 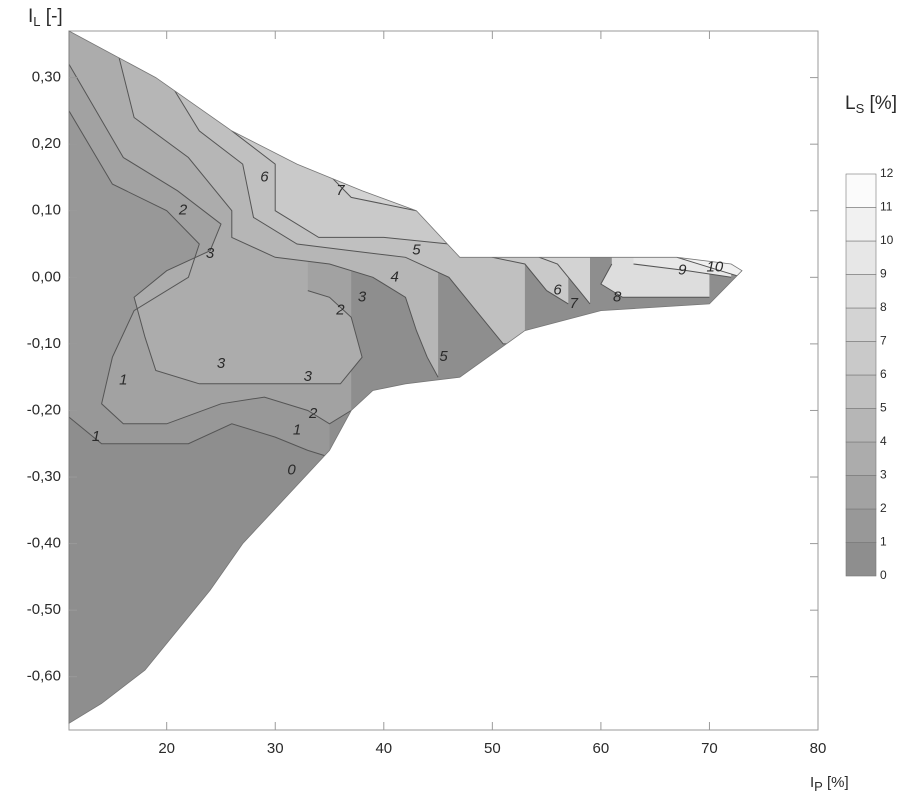 What do you see at coordinates (291, 469) in the screenshot?
I see `contour-label-0: 0` at bounding box center [291, 469].